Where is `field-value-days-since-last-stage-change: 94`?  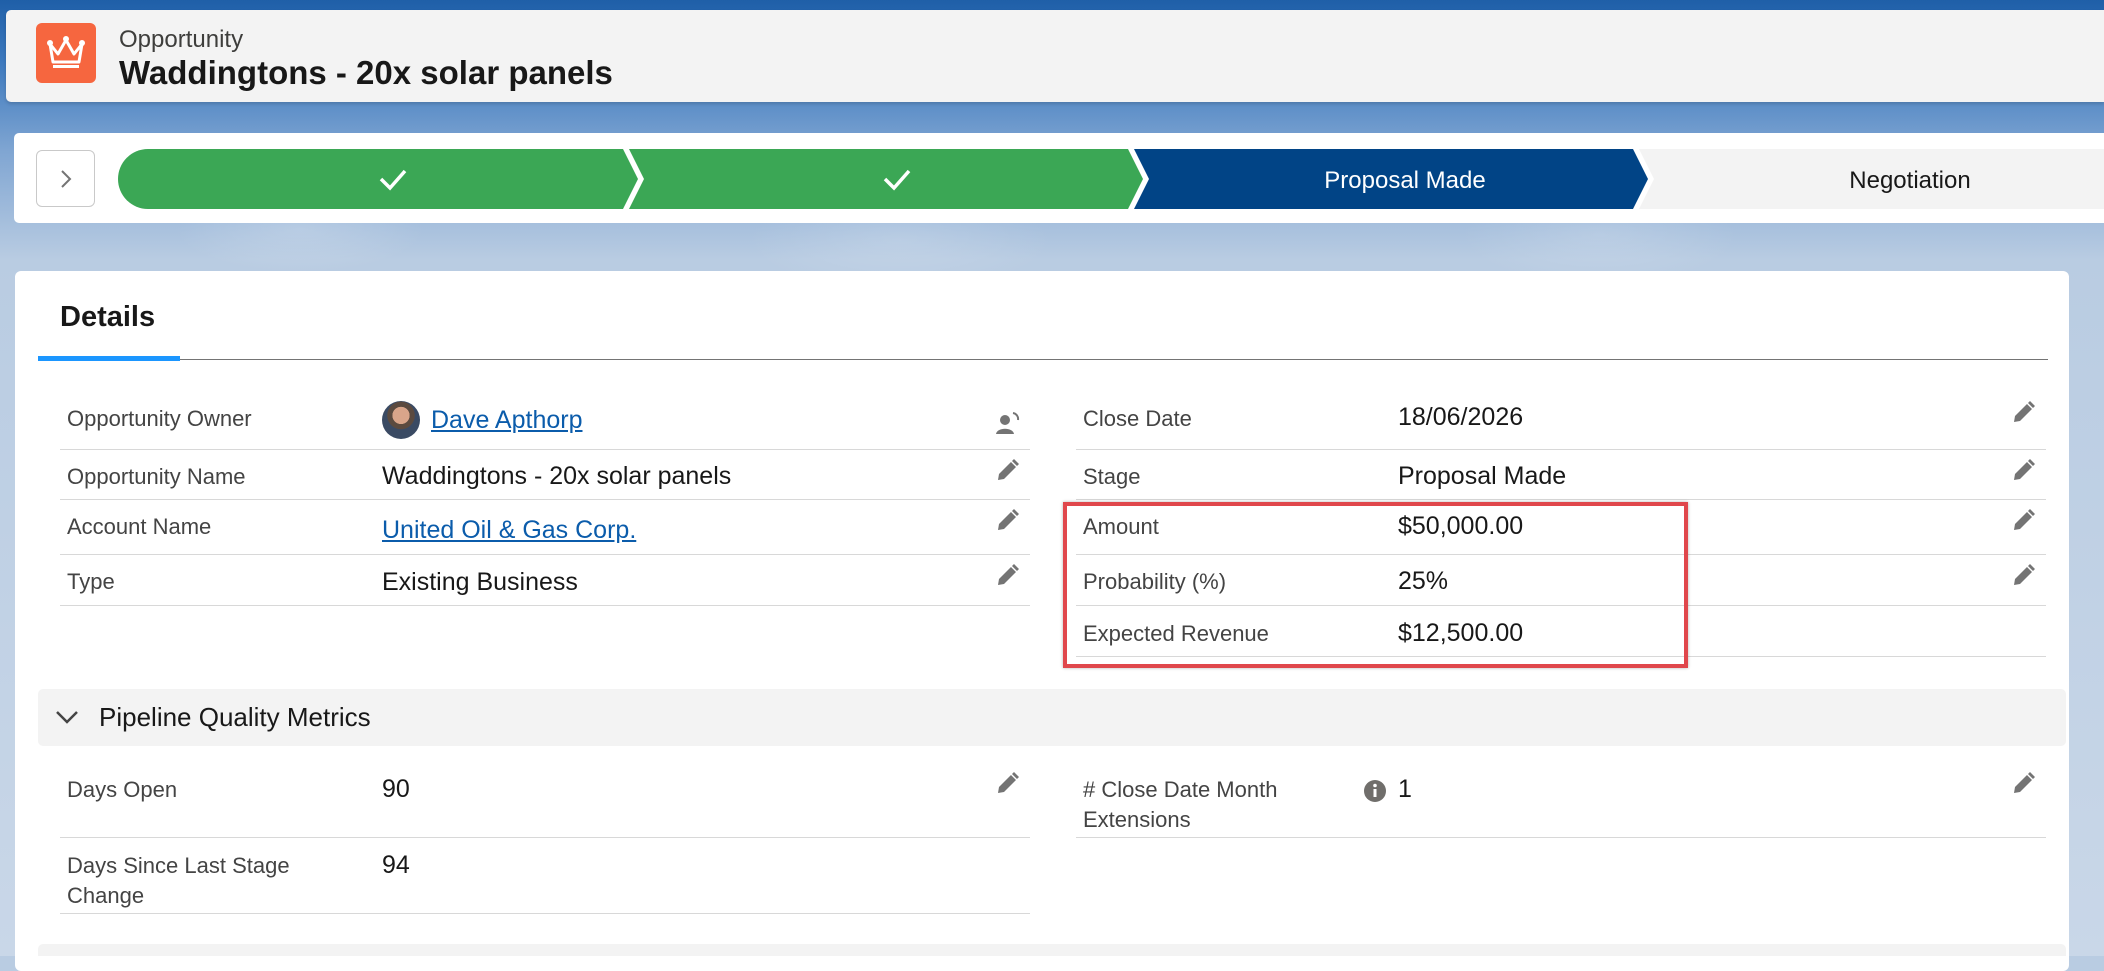 field-value-days-since-last-stage-change: 94 is located at coordinates (396, 865).